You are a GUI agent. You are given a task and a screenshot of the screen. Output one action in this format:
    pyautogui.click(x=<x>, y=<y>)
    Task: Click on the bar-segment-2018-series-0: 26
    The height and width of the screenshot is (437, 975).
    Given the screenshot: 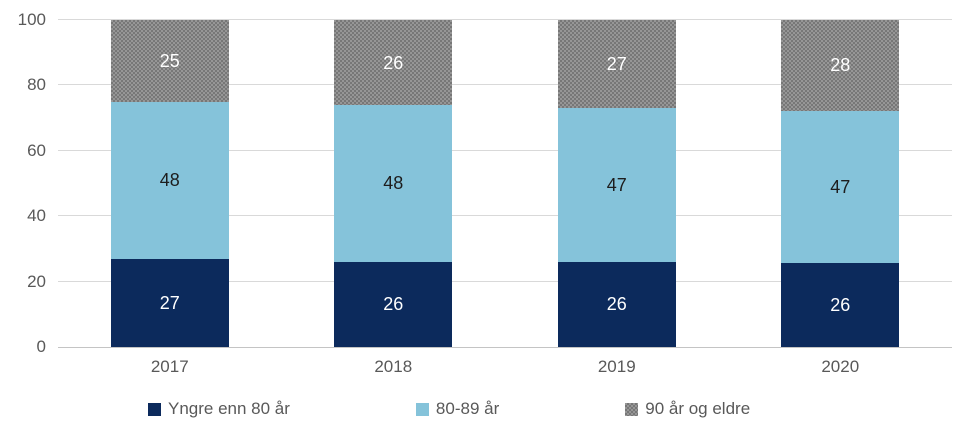 What is the action you would take?
    pyautogui.click(x=393, y=304)
    